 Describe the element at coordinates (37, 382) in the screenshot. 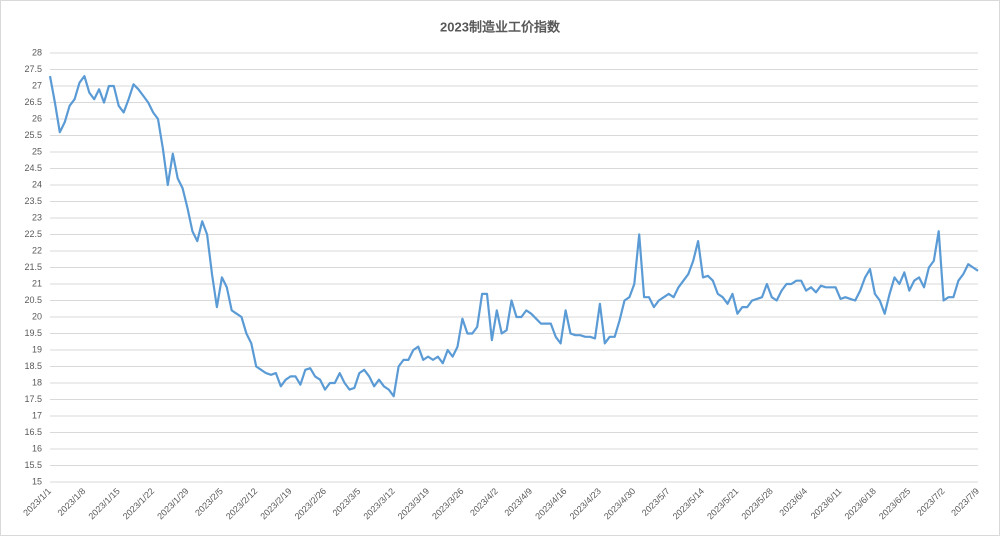

I see `y-tick-label: 18` at that location.